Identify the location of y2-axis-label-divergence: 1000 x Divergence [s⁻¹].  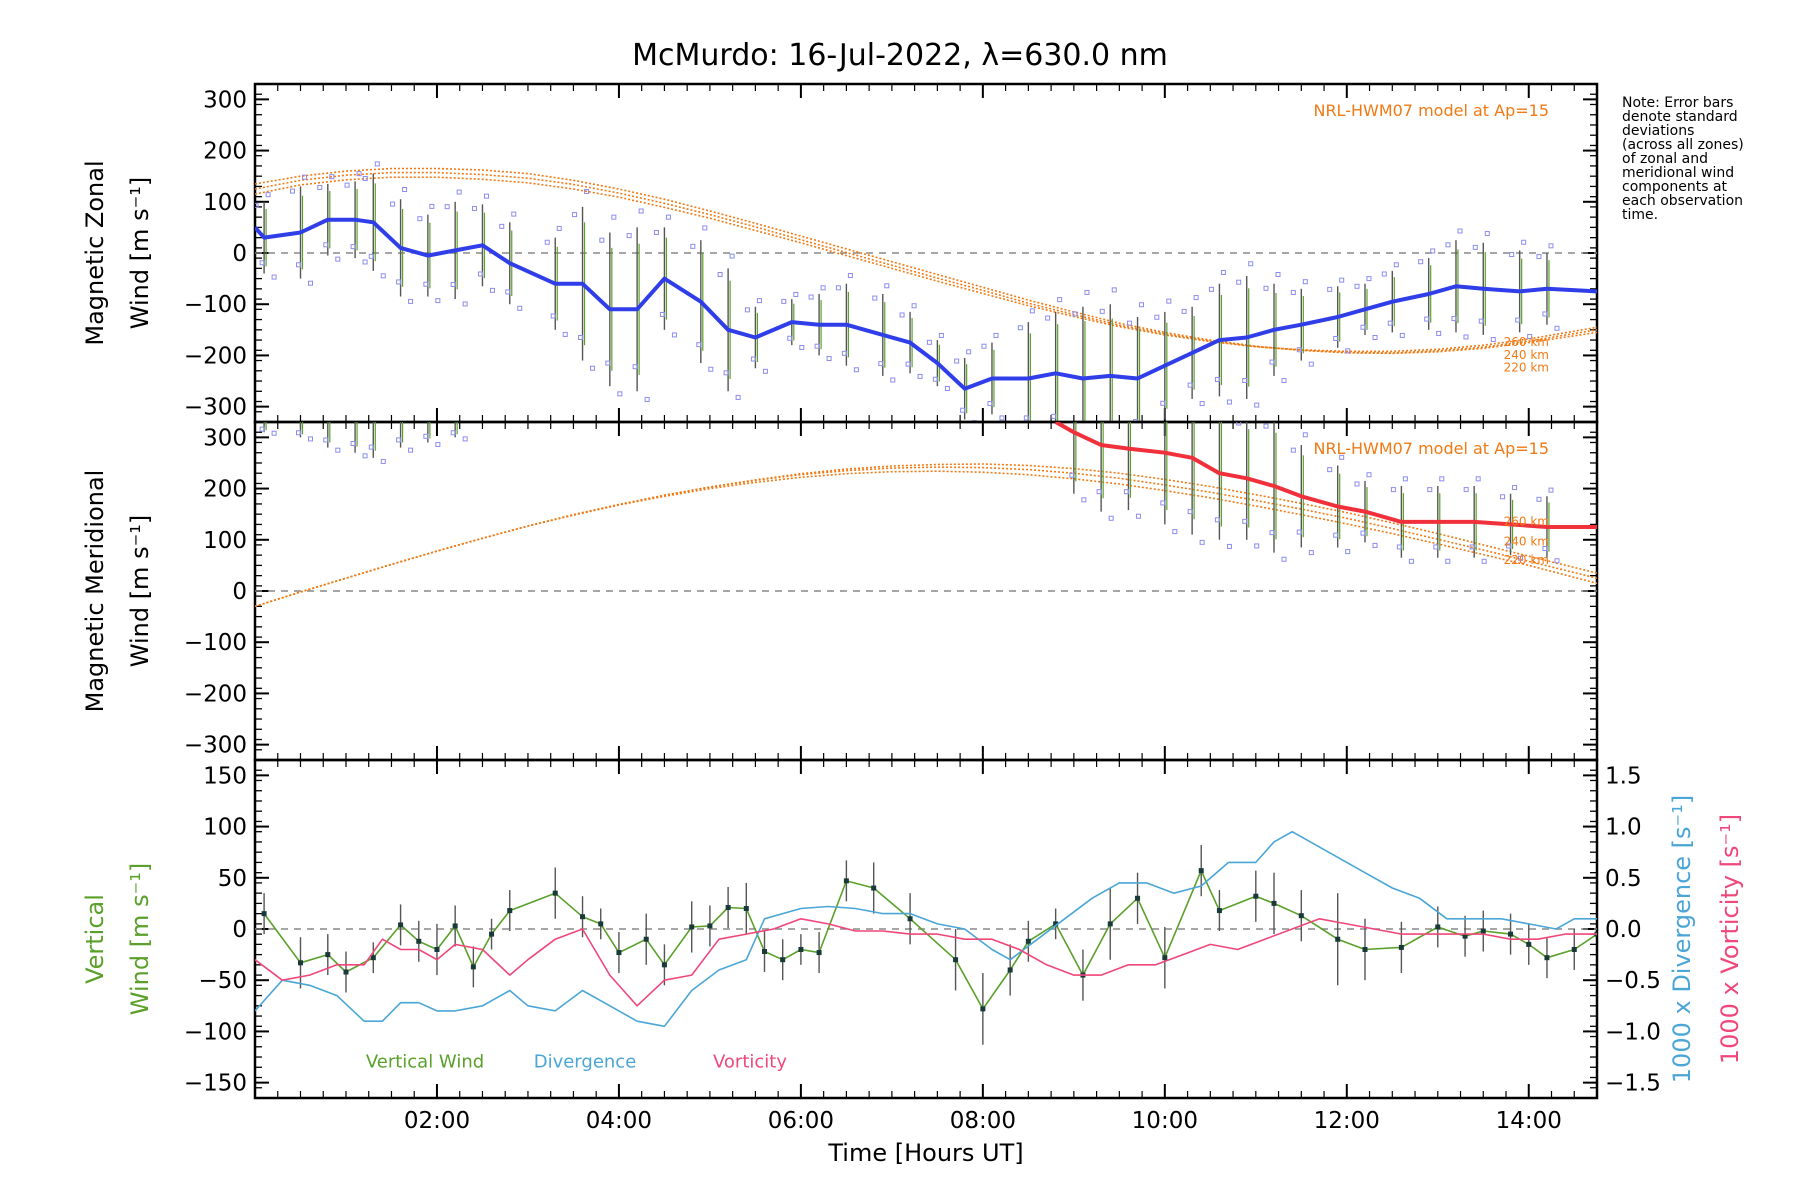
(1682, 939).